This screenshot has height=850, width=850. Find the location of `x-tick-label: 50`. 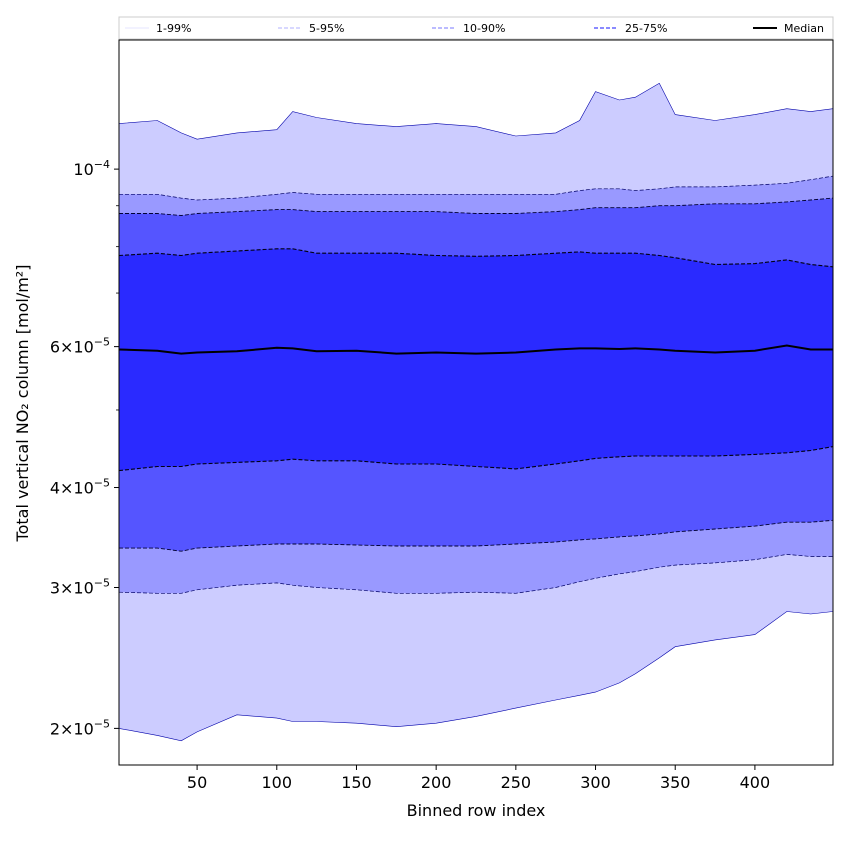

x-tick-label: 50 is located at coordinates (197, 782).